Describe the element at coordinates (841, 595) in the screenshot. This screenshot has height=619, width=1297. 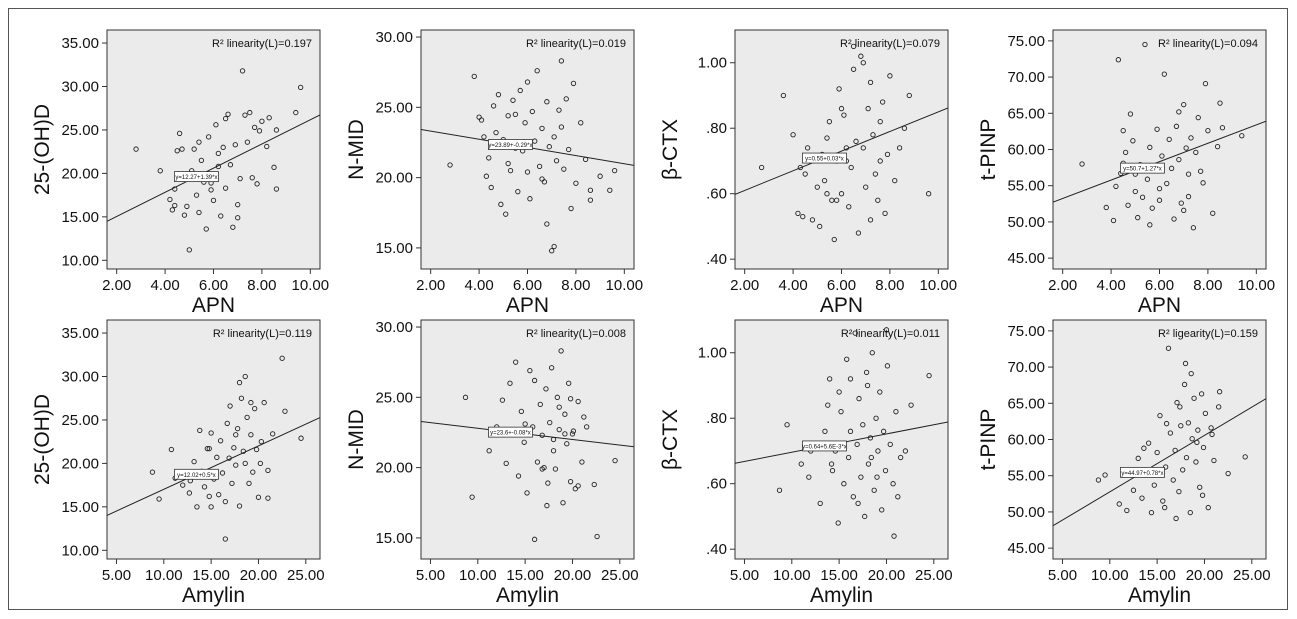
I see `x-axis-label: Amylin` at that location.